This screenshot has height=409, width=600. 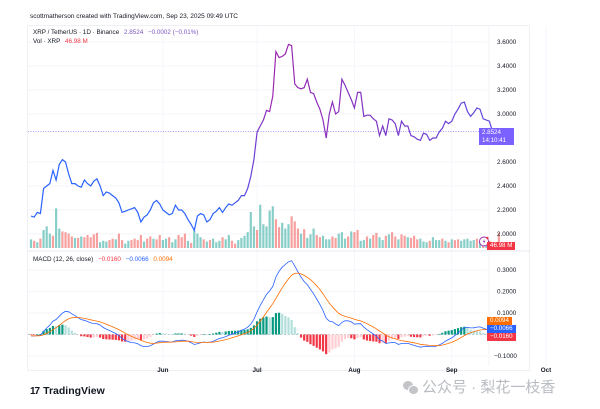 I want to click on macd-label: MACD (12, 26, close), so click(x=63, y=259).